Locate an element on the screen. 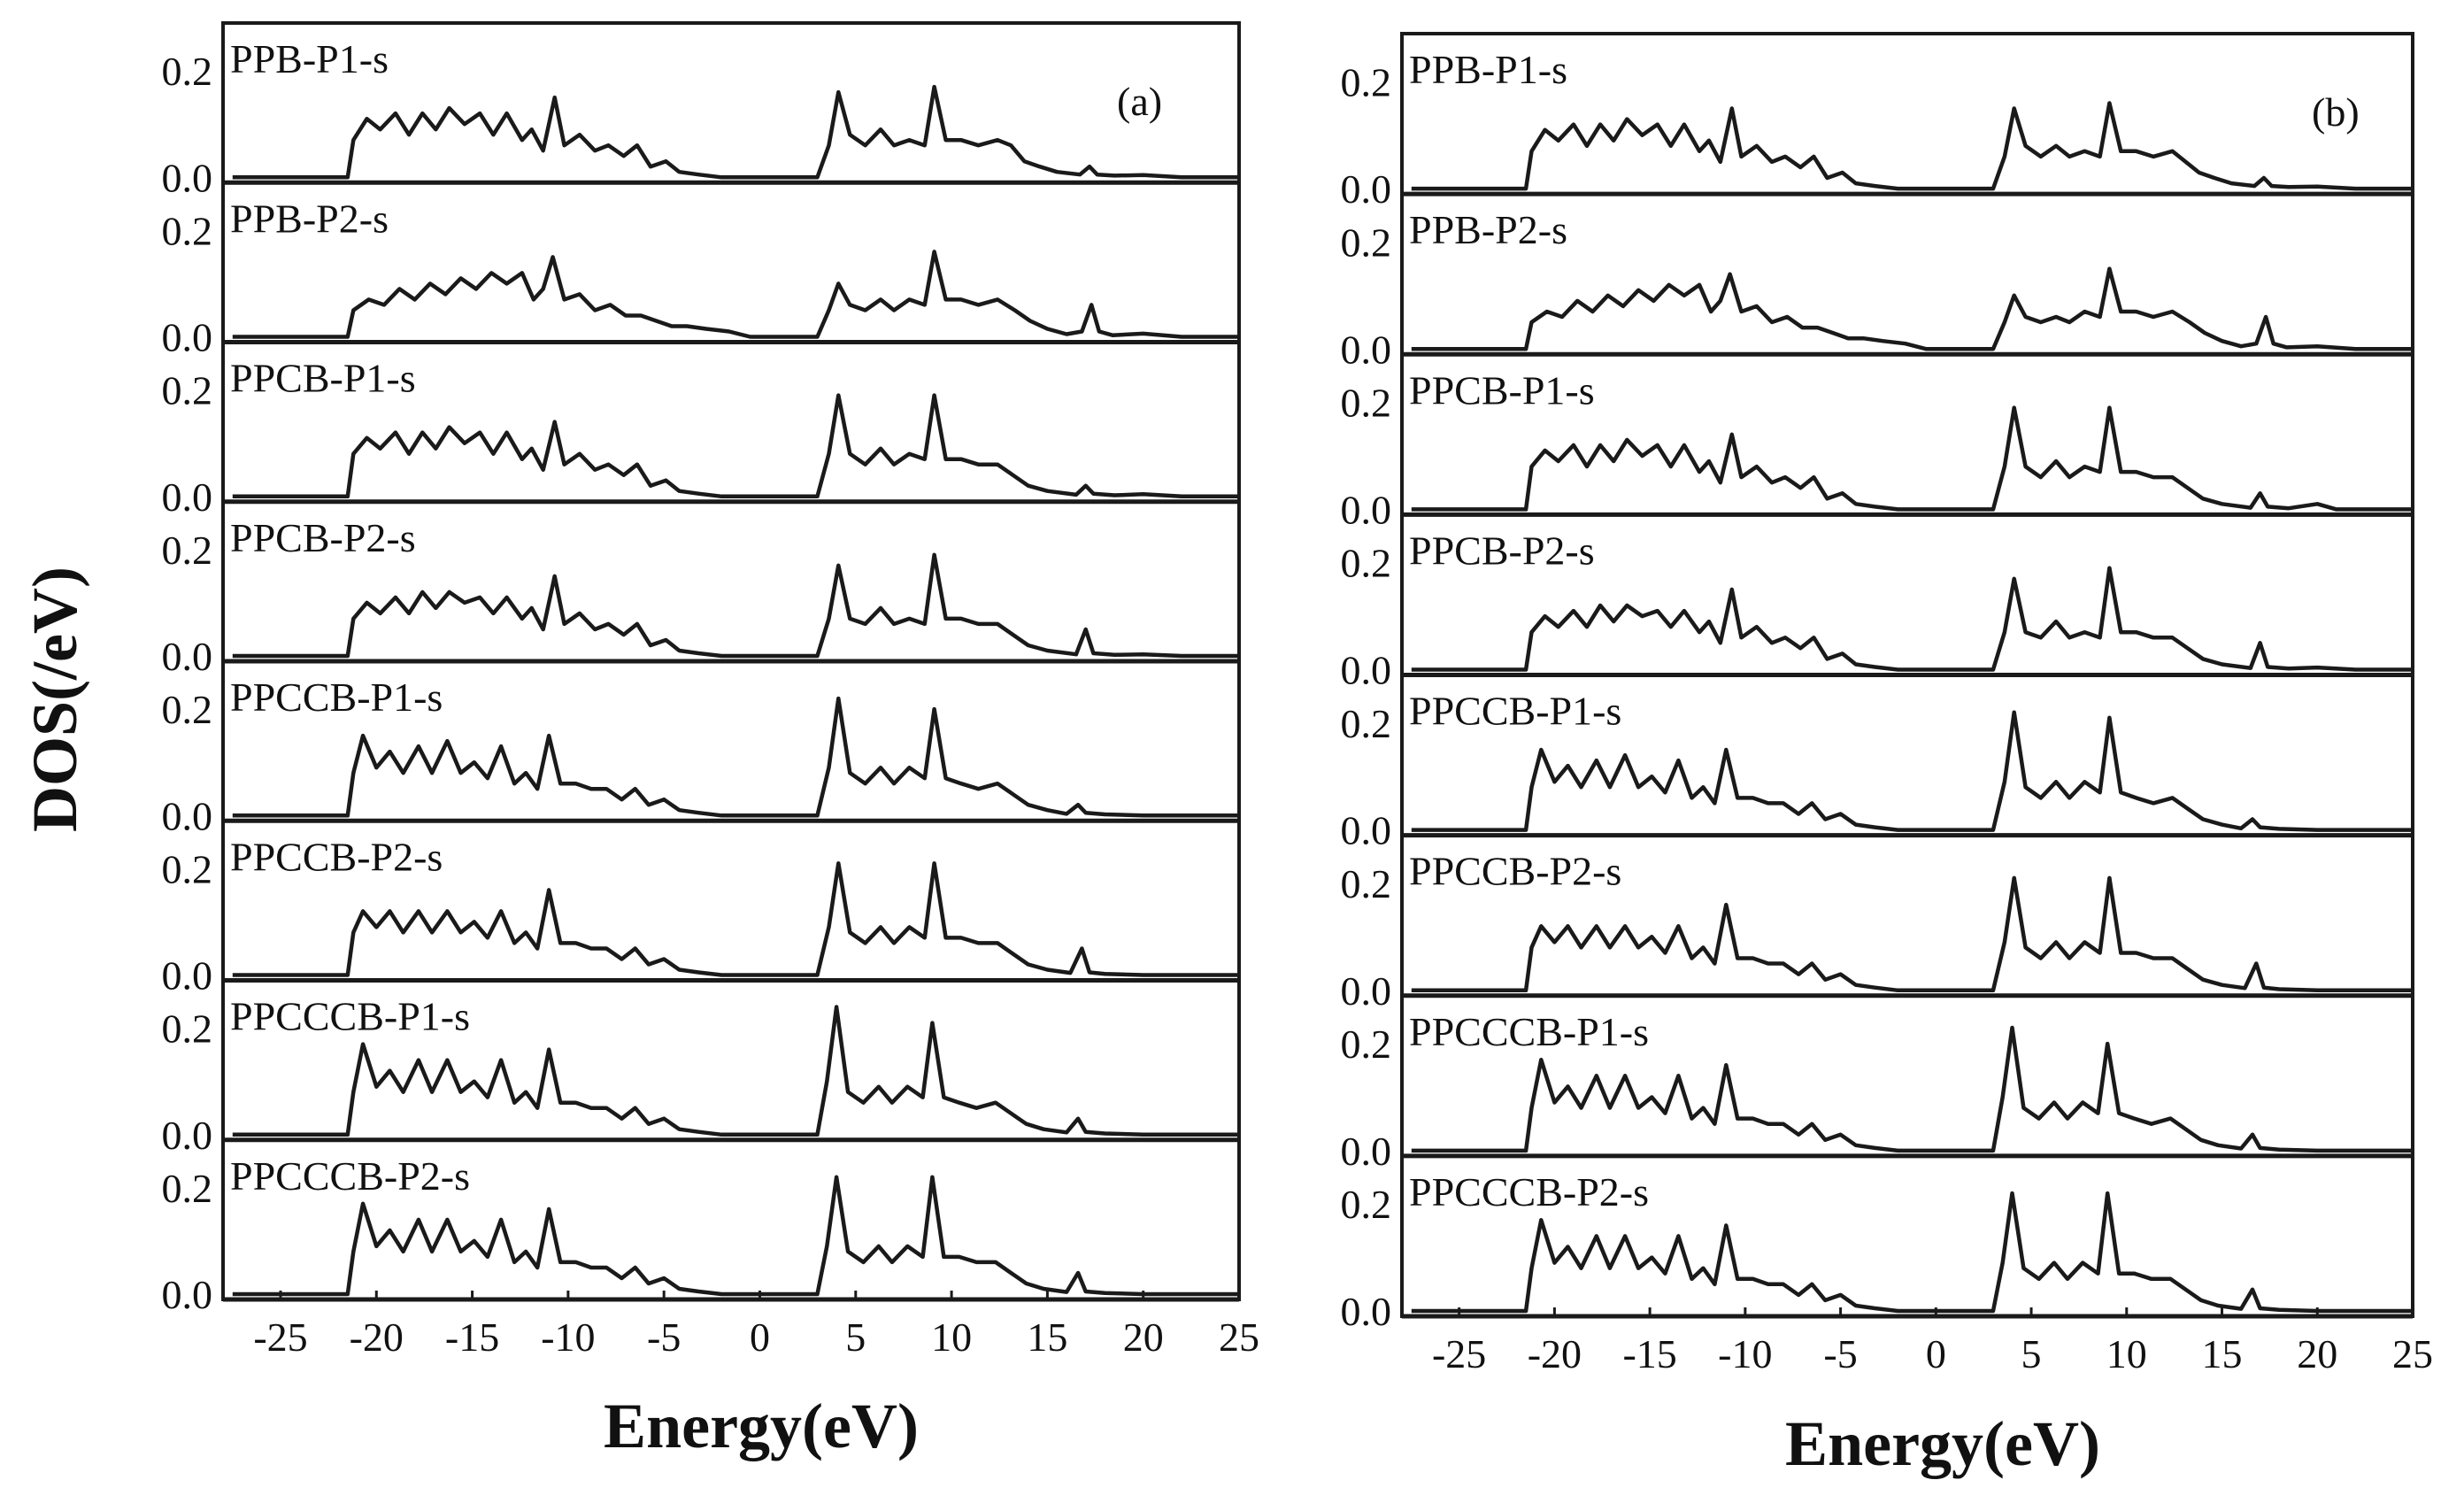  panel-label-b: (b) is located at coordinates (2336, 112).